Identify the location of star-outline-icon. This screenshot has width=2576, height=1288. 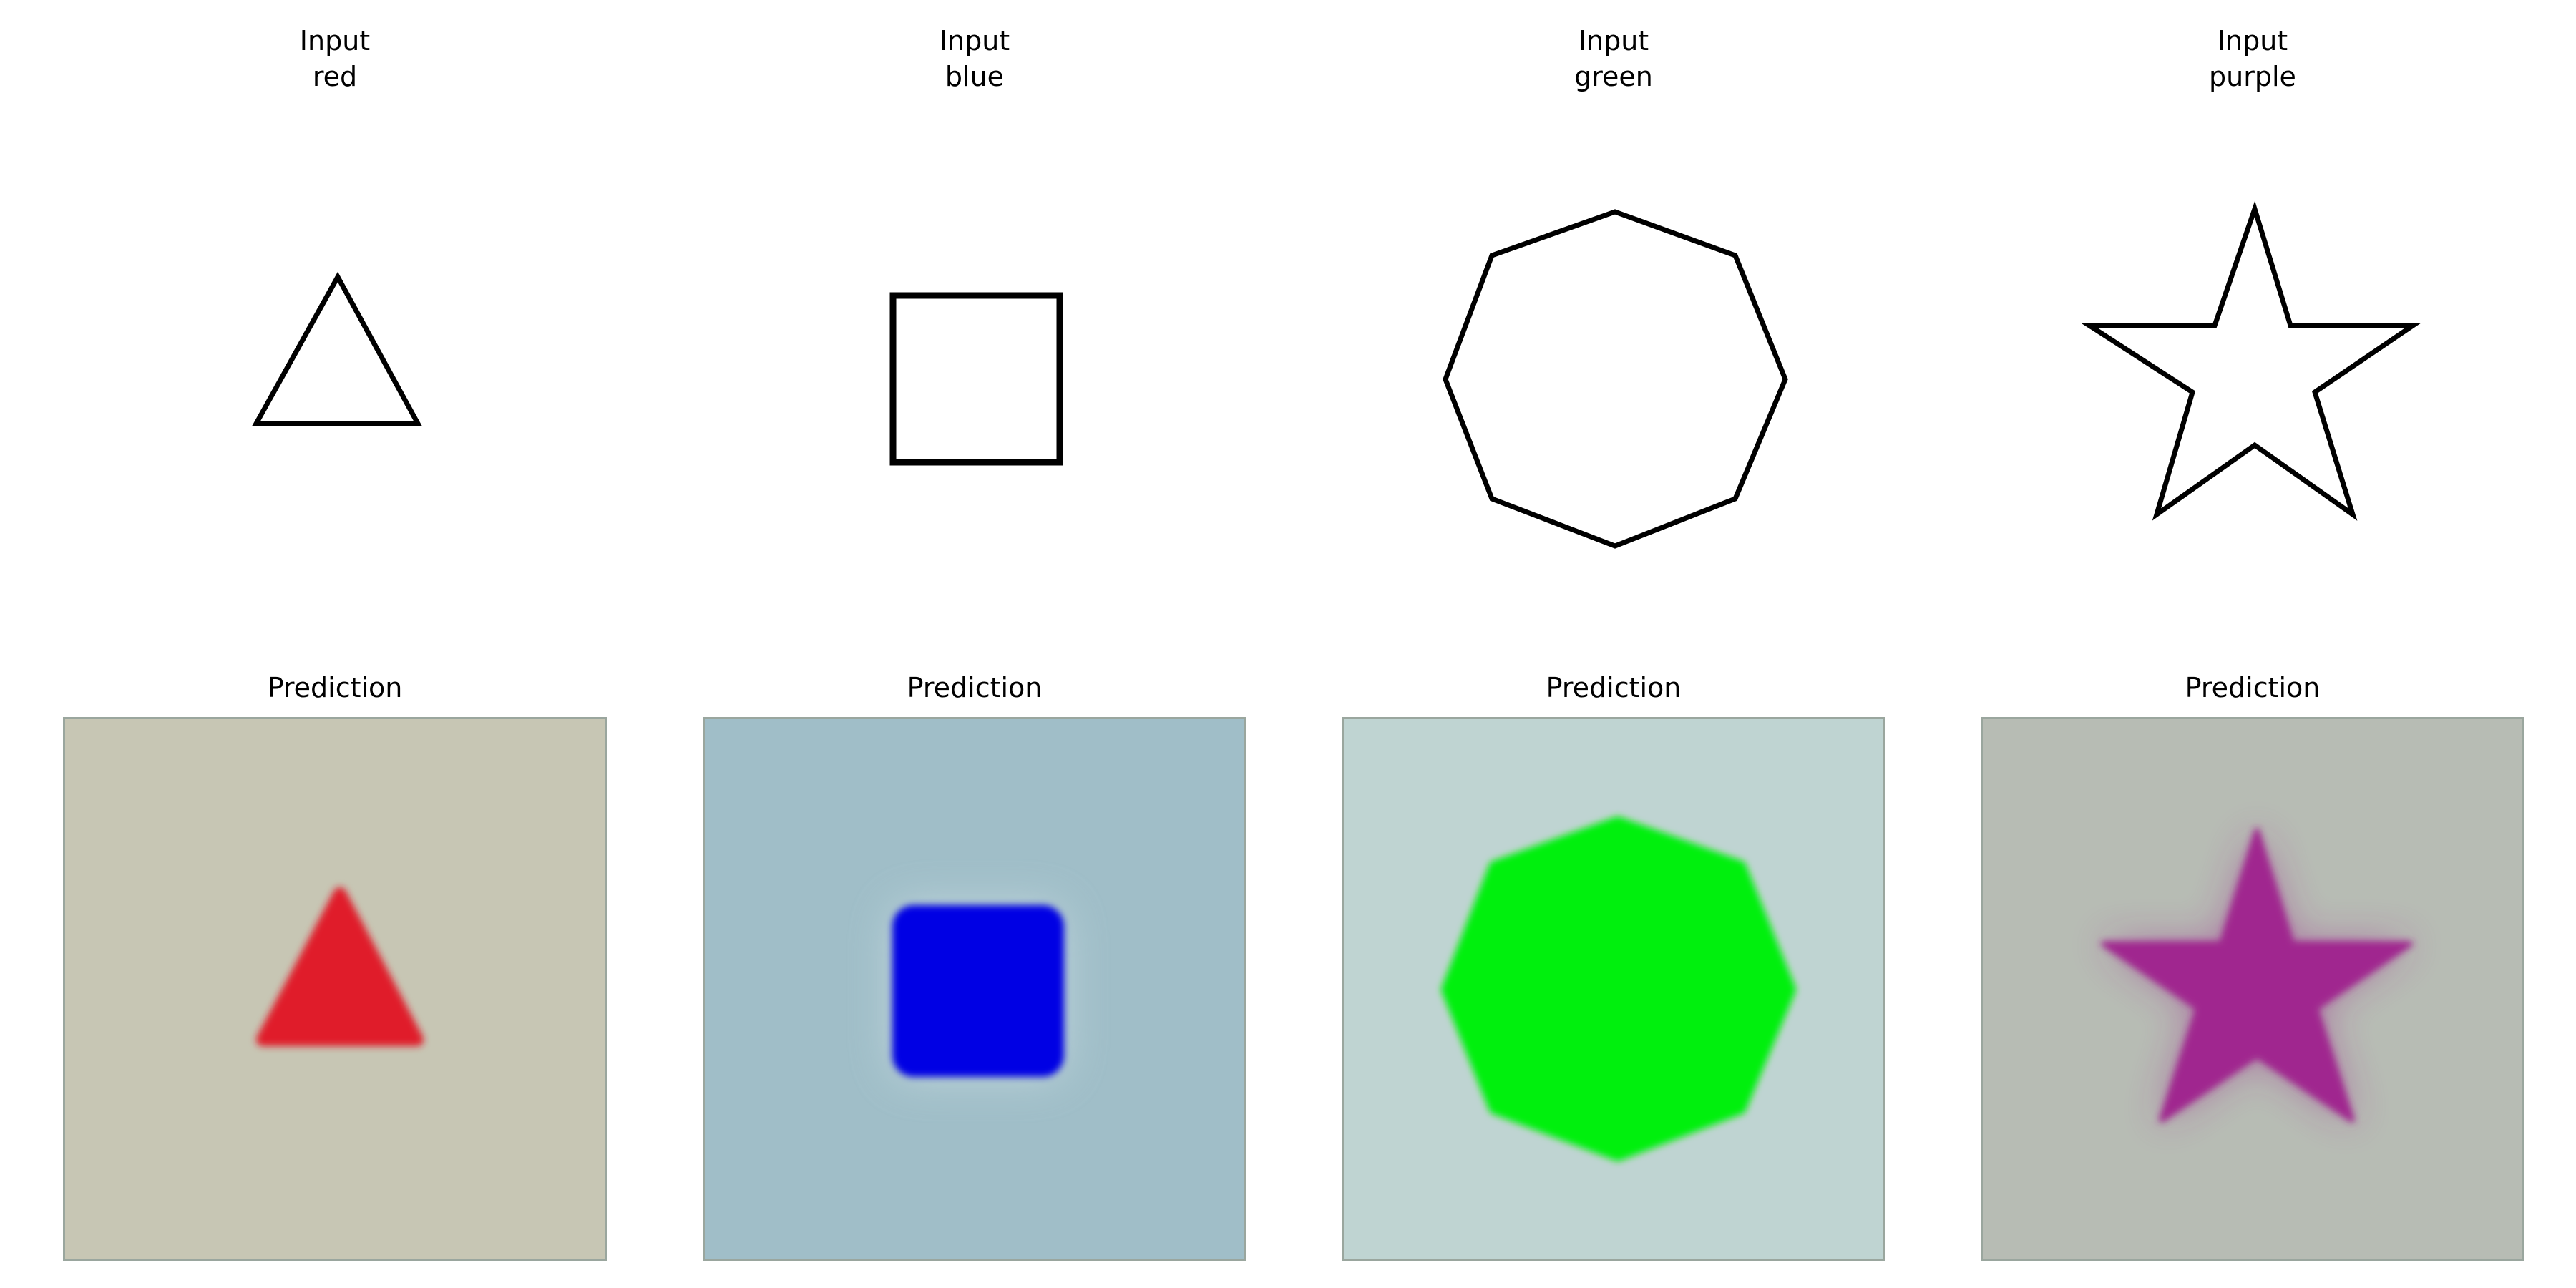
(2251, 360).